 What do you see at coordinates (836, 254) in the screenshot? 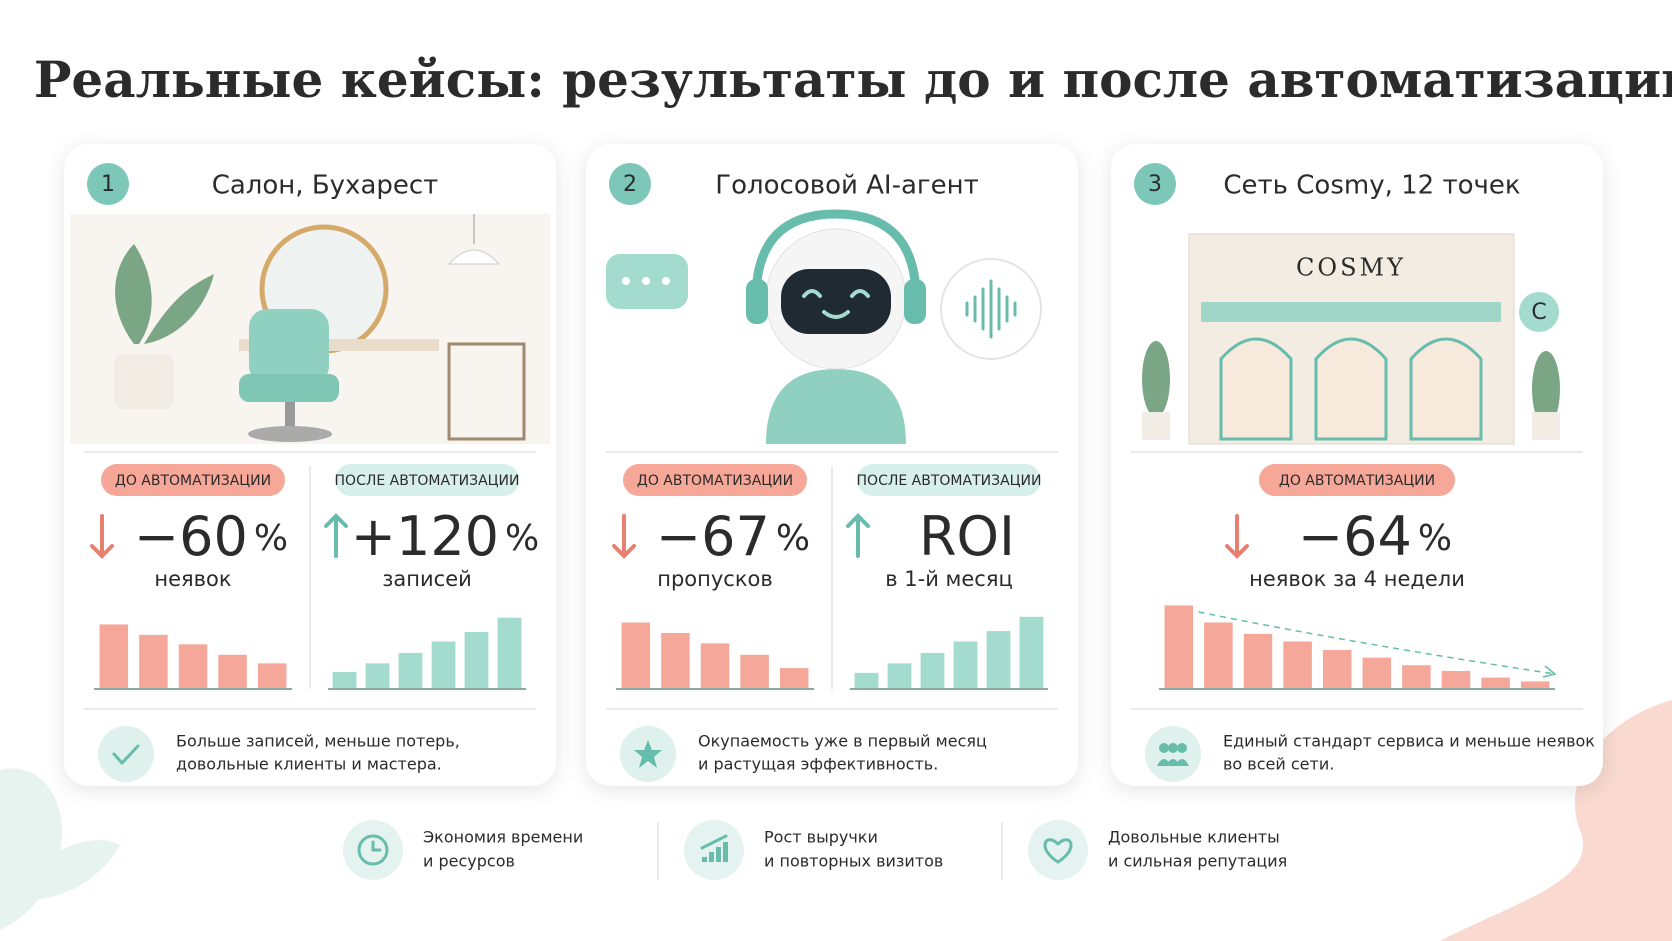
I see `headset` at bounding box center [836, 254].